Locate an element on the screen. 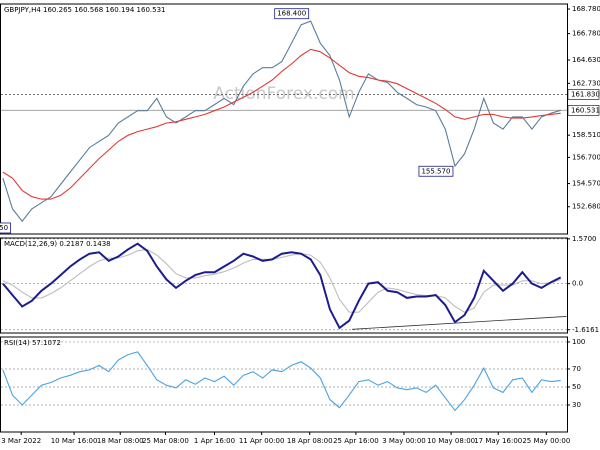  x-tick-label: 18 Mar 08:00 is located at coordinates (120, 441).